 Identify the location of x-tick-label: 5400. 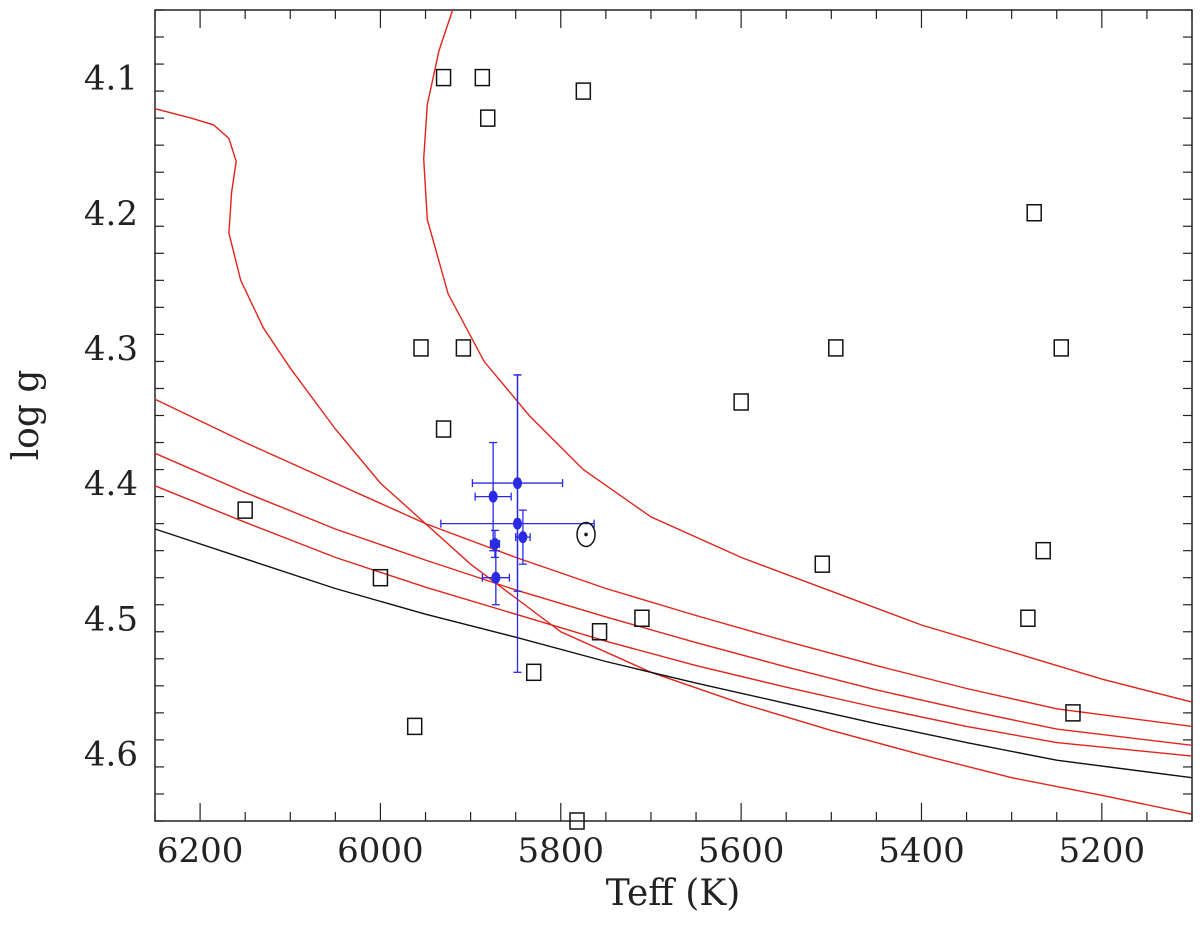
(921, 851).